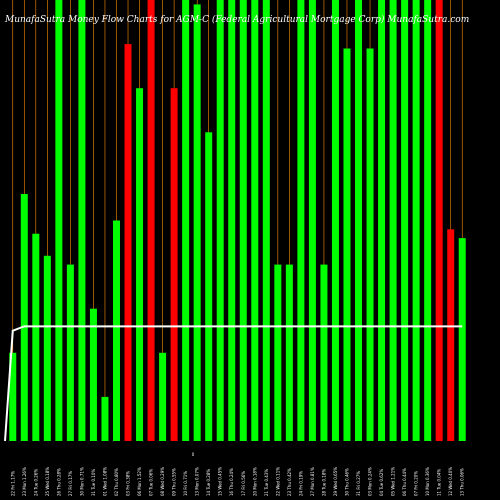 The height and width of the screenshot is (500, 500). What do you see at coordinates (370, 481) in the screenshot?
I see `x-tick-label: 03 Mon 0.24%` at bounding box center [370, 481].